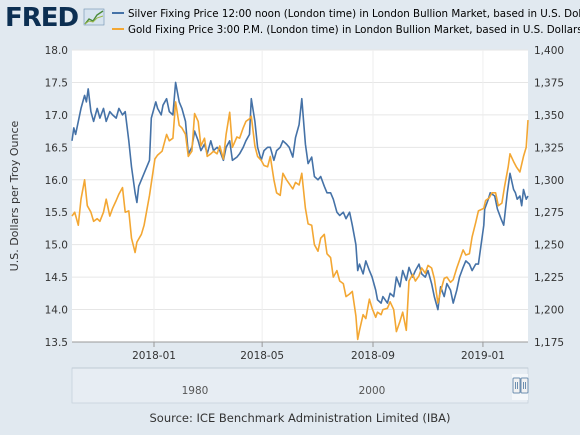 The image size is (580, 435). What do you see at coordinates (549, 51) in the screenshot?
I see `y-right-tick-label: 1,400` at bounding box center [549, 51].